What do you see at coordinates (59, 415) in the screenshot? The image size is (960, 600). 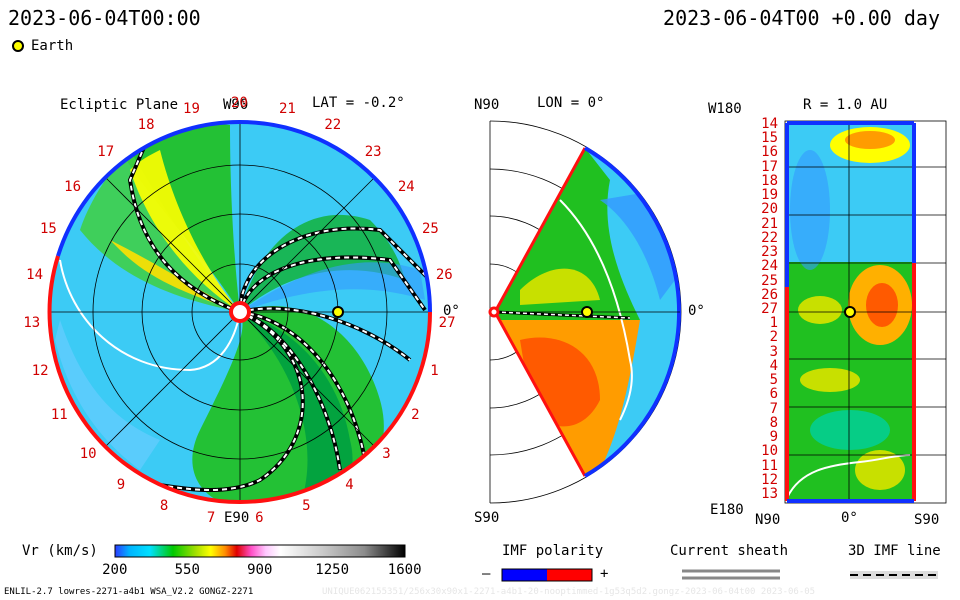 I see `carrington-label: 11` at bounding box center [59, 415].